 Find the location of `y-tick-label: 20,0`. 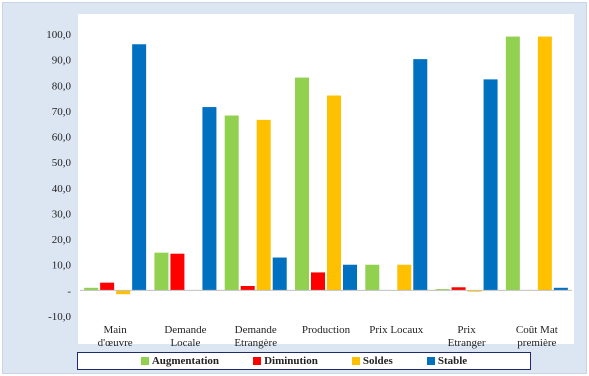

y-tick-label: 20,0 is located at coordinates (62, 240).